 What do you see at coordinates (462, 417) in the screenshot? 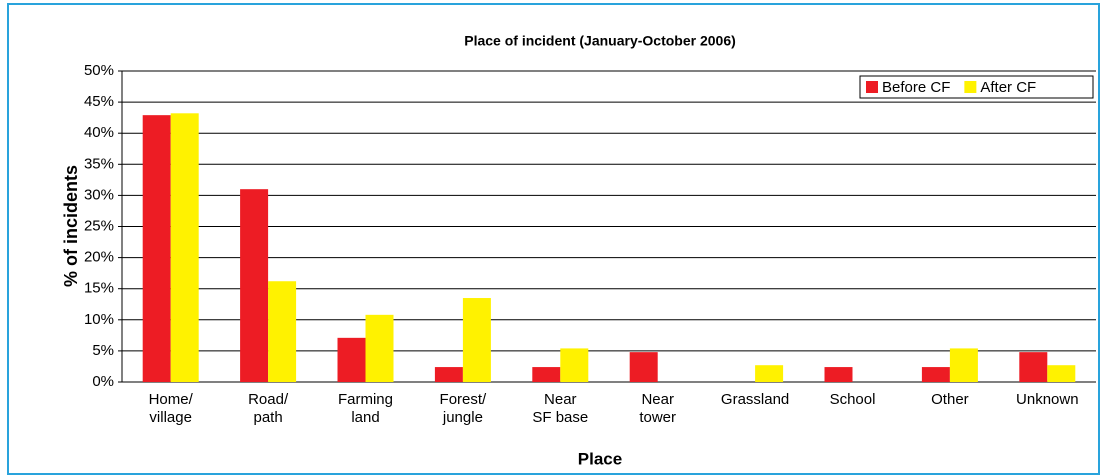
I see `x-tick-line: jungle` at bounding box center [462, 417].